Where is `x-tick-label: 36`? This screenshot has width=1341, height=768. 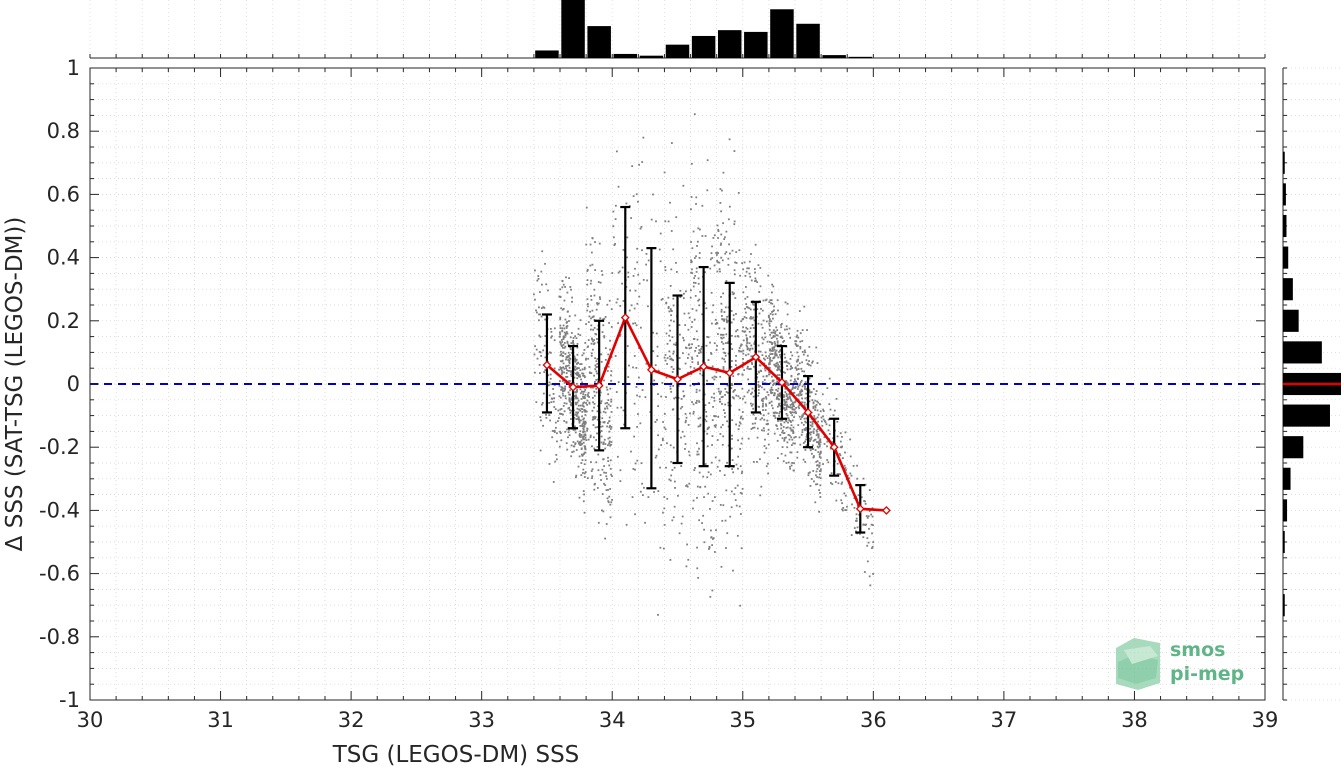
x-tick-label: 36 is located at coordinates (873, 720).